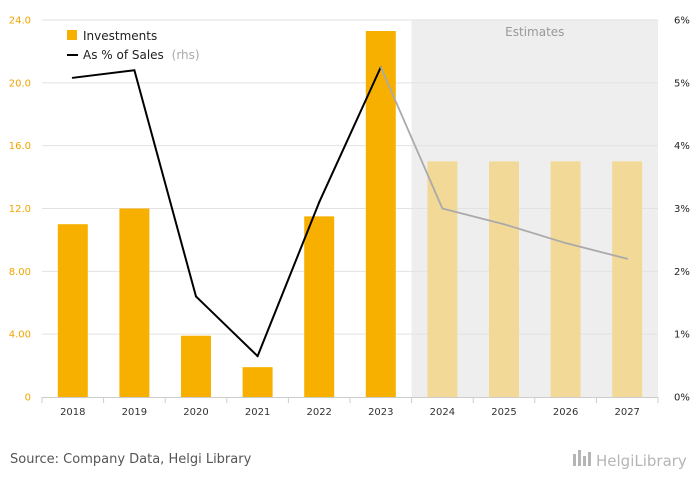 The width and height of the screenshot is (700, 483). I want to click on right-tick-label: 5%, so click(682, 83).